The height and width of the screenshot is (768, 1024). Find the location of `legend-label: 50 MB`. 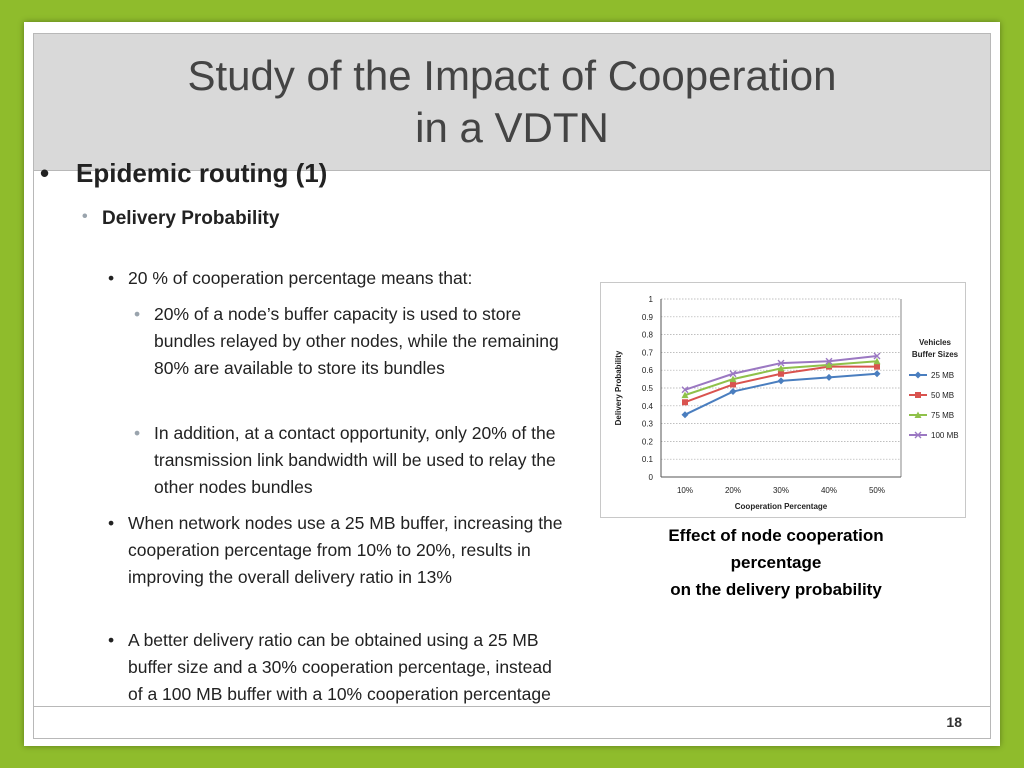

legend-label: 50 MB is located at coordinates (942, 395).